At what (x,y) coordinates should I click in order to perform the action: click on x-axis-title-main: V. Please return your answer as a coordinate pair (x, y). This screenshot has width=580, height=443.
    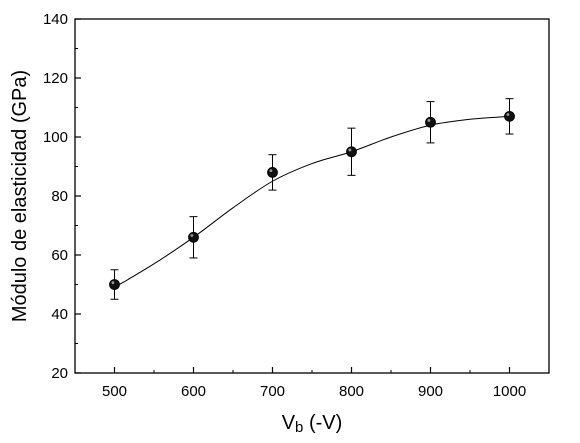
    Looking at the image, I should click on (289, 423).